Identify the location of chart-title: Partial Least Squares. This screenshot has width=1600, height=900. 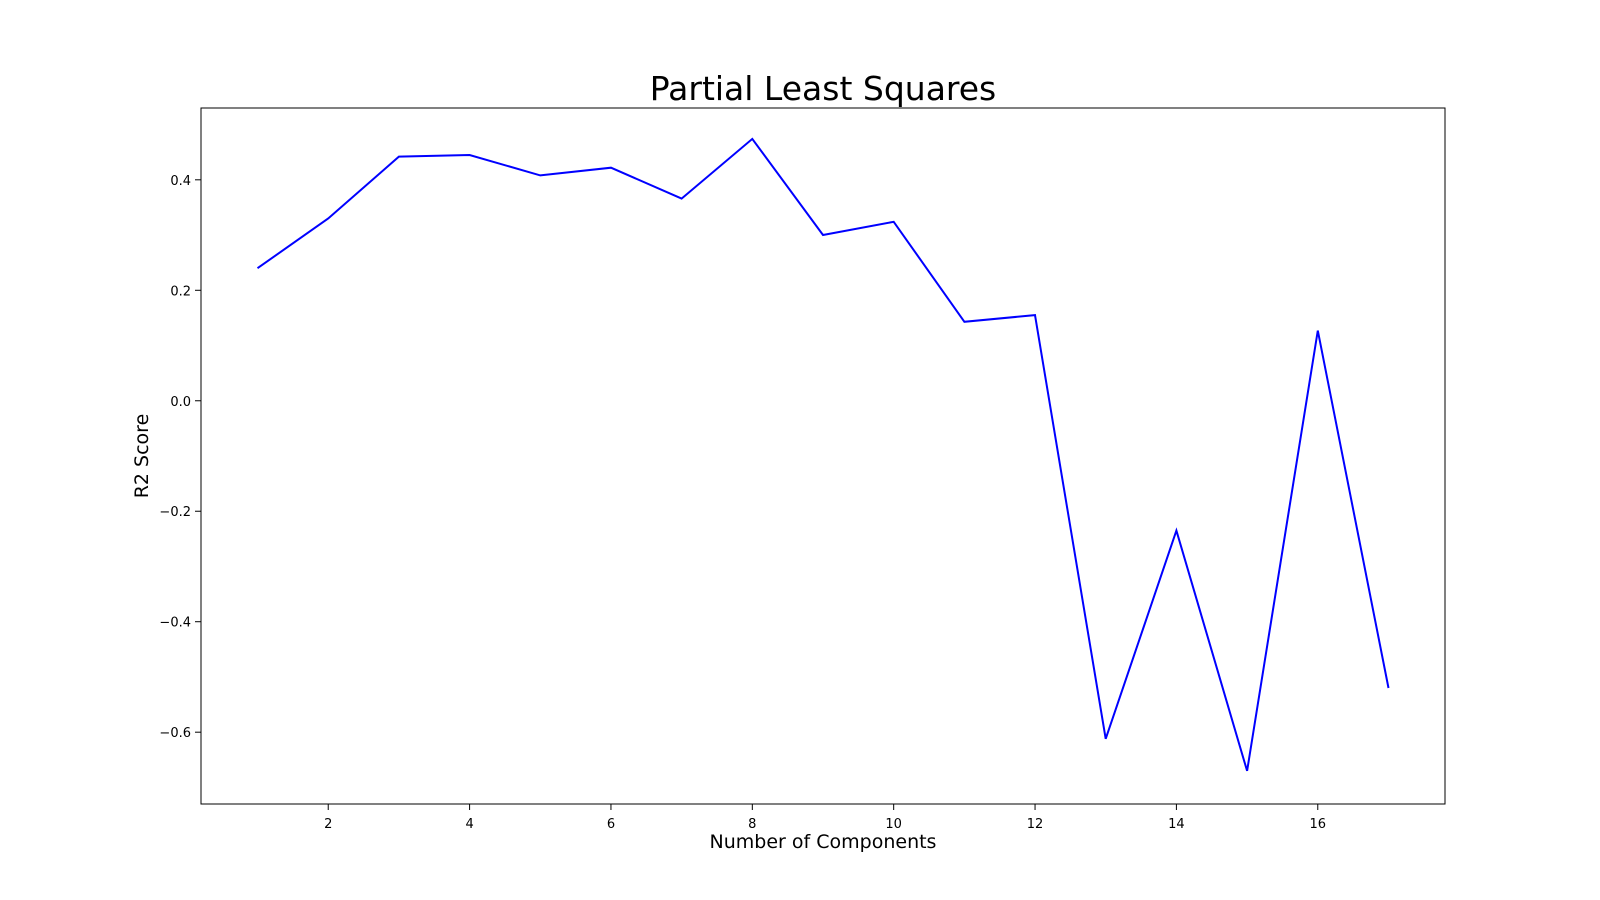
(823, 88).